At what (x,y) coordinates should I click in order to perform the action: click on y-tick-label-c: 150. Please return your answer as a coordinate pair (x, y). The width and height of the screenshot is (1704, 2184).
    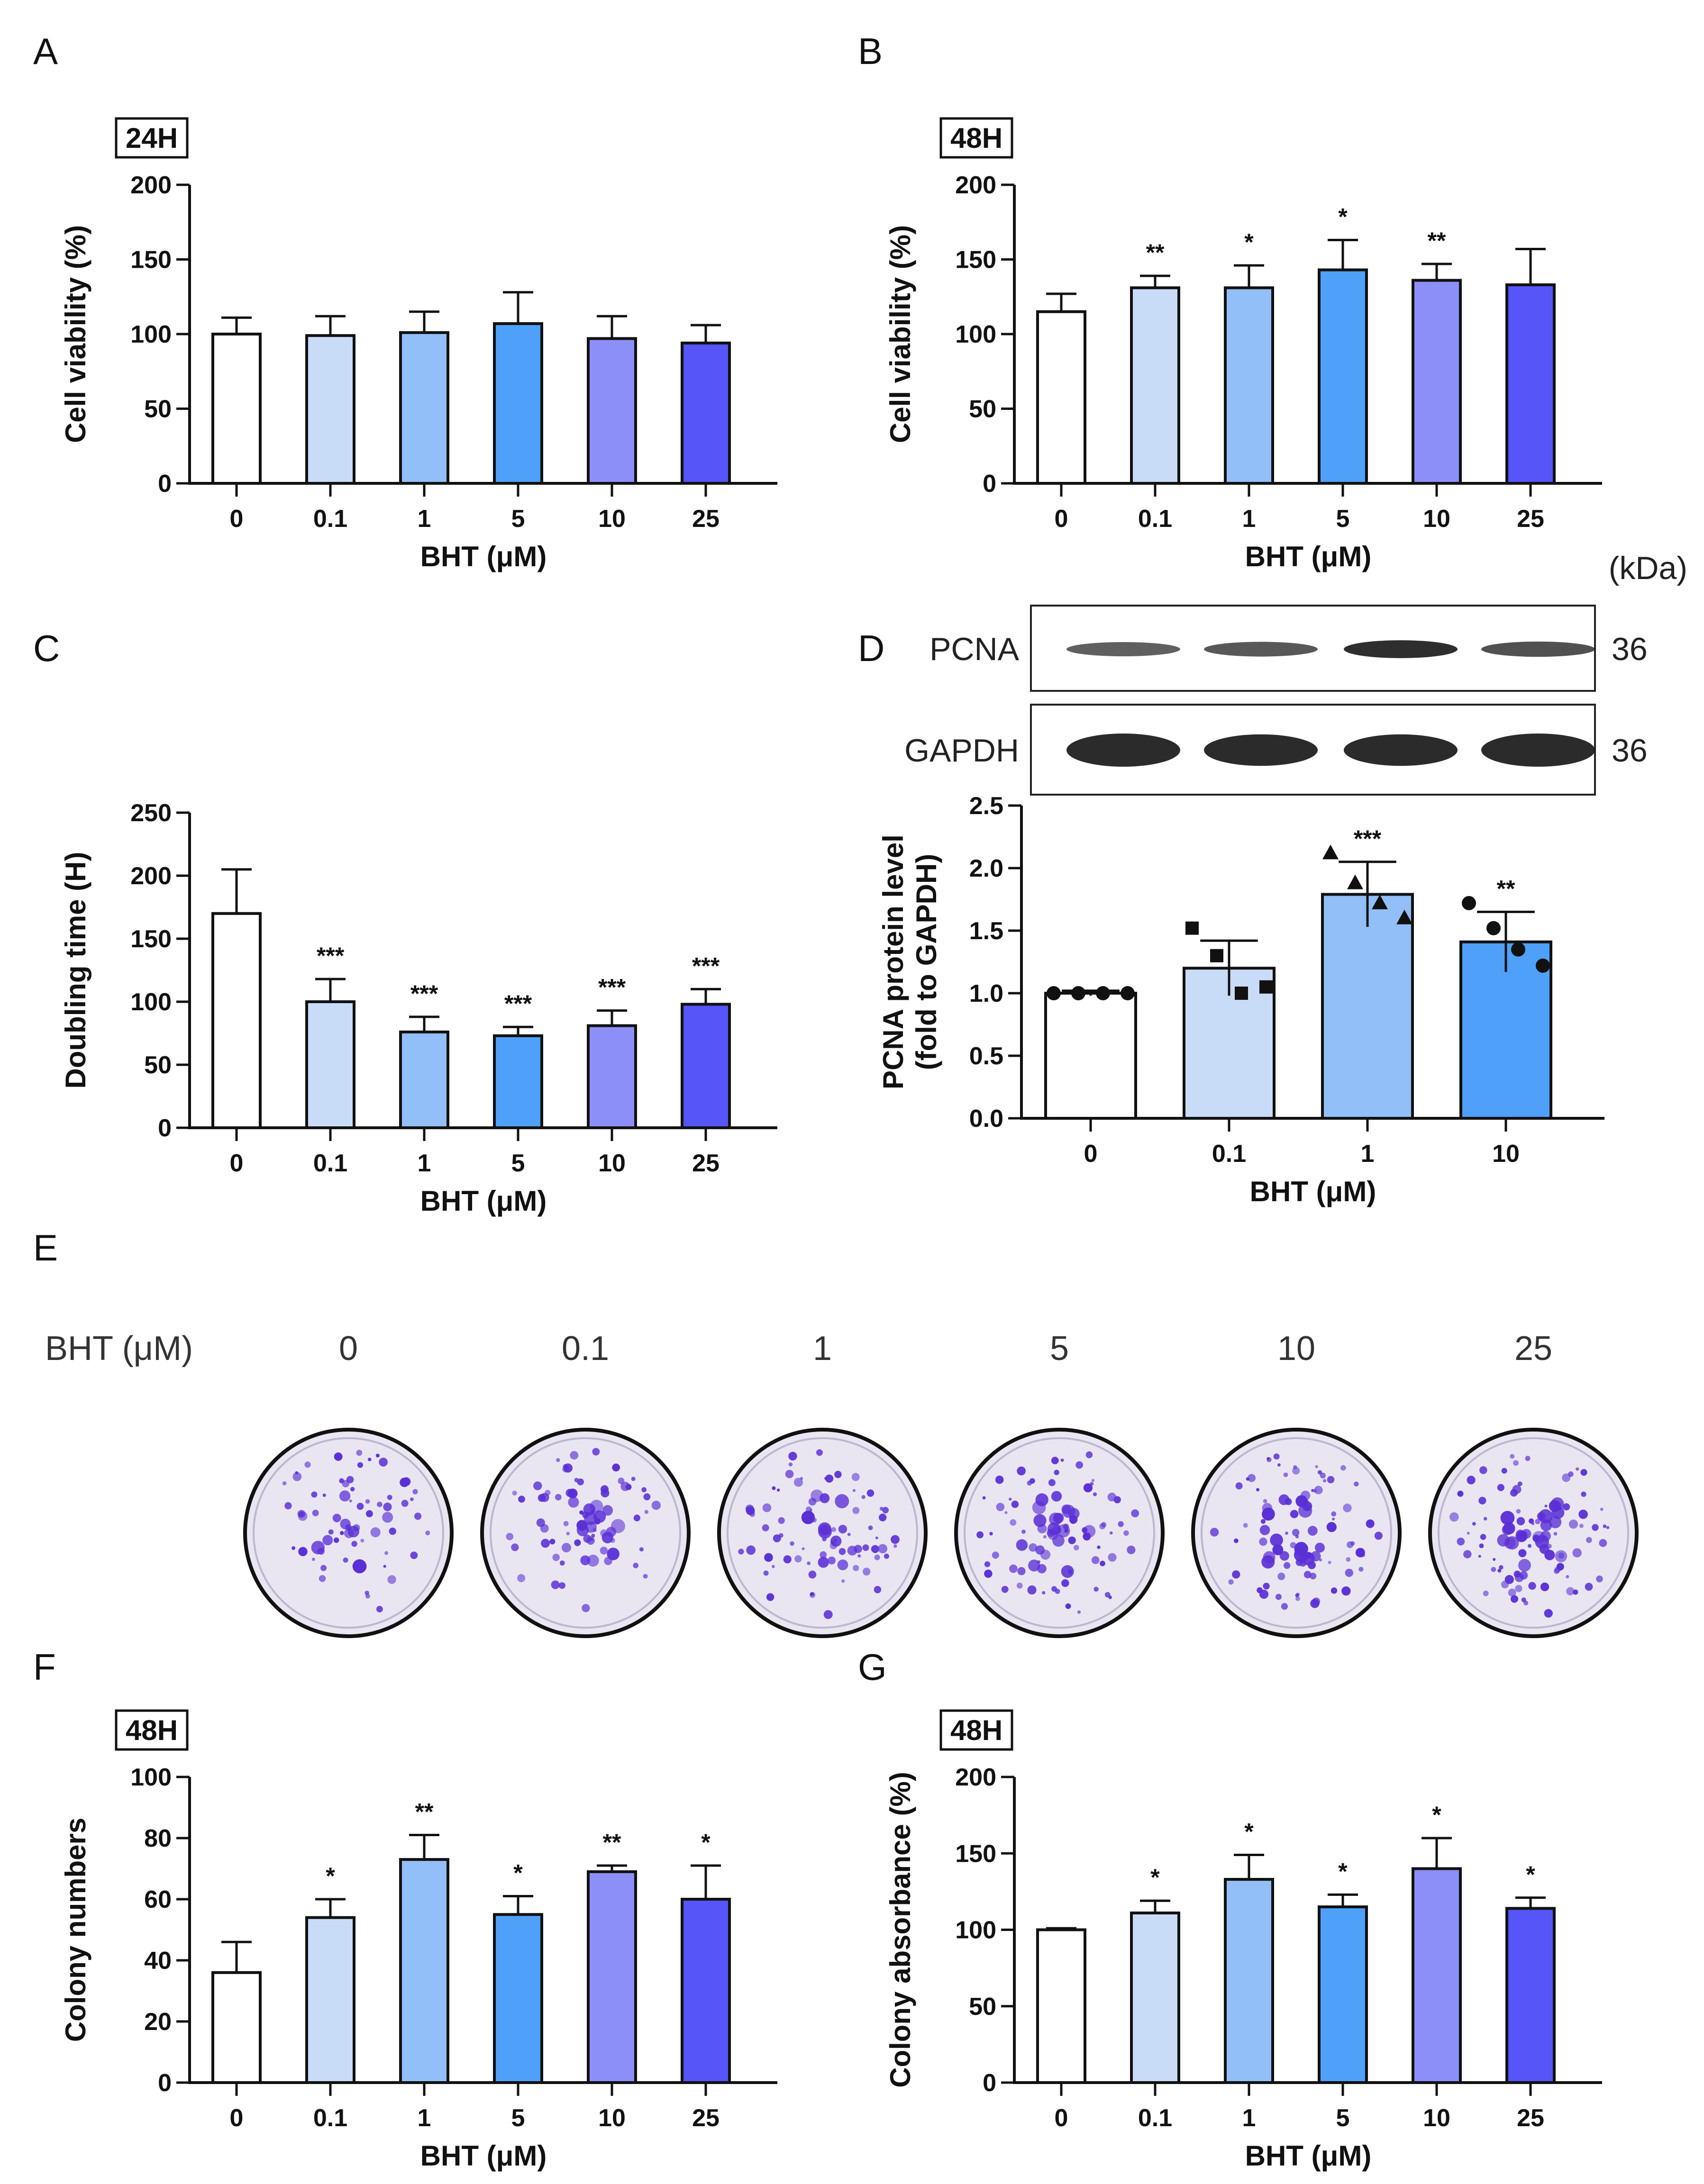
    Looking at the image, I should click on (151, 939).